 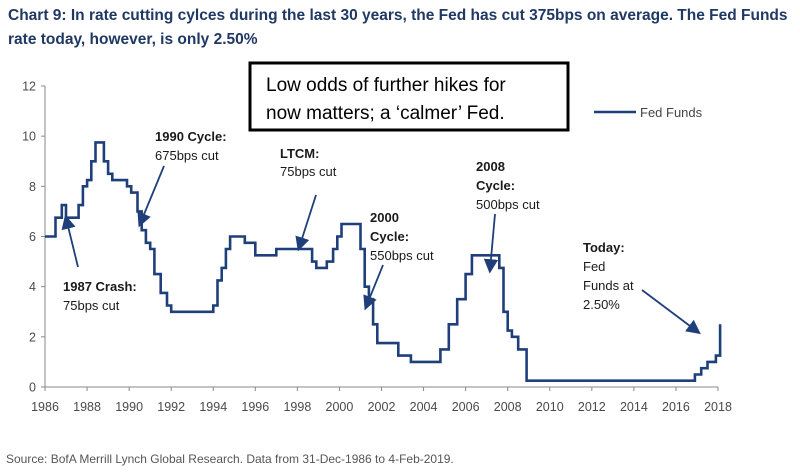 What do you see at coordinates (384, 217) in the screenshot?
I see `annotation-2000-title: 2000` at bounding box center [384, 217].